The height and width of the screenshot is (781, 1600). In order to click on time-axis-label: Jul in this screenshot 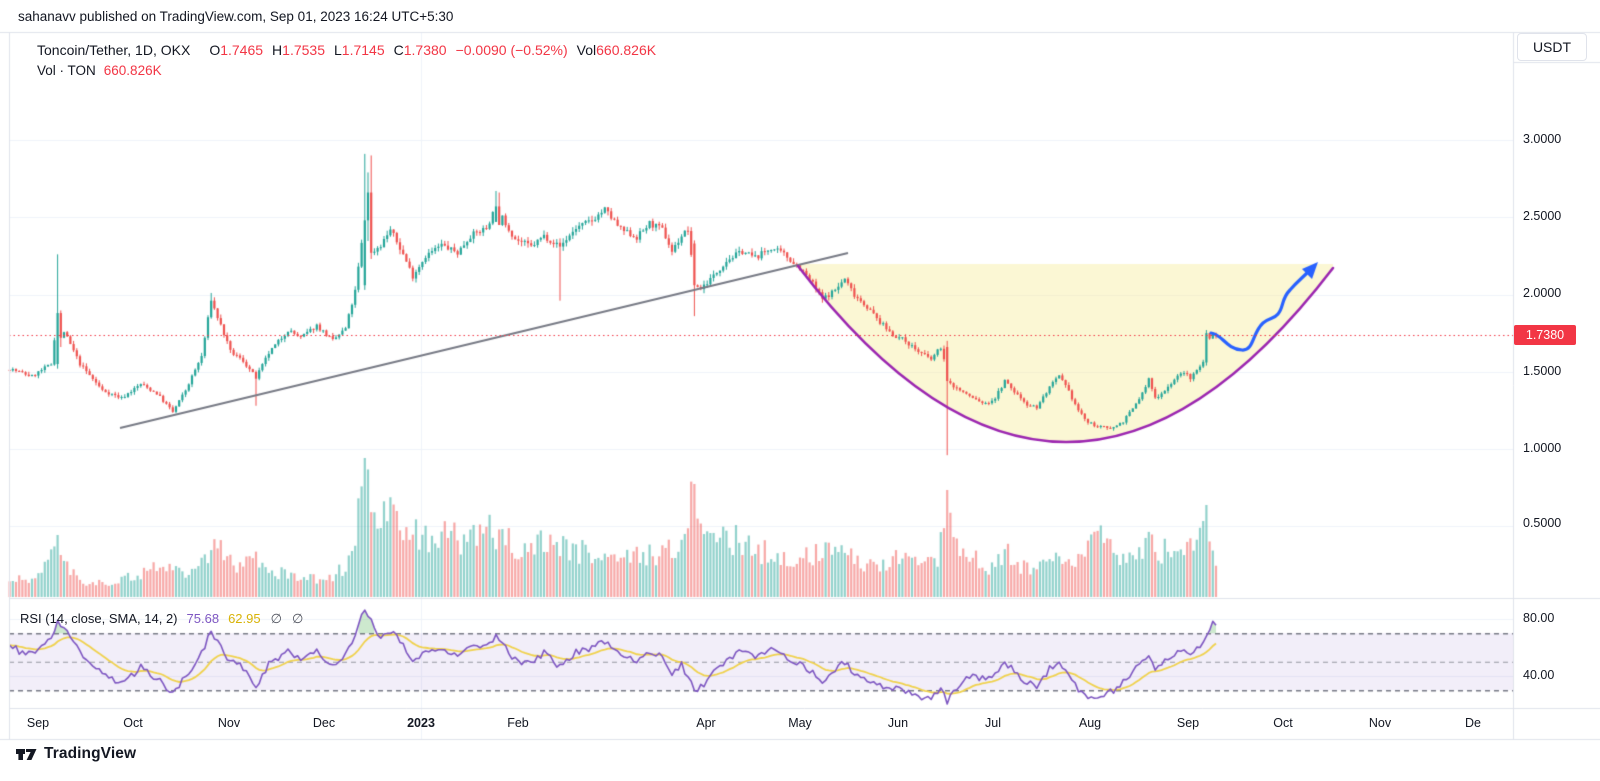, I will do `click(993, 723)`.